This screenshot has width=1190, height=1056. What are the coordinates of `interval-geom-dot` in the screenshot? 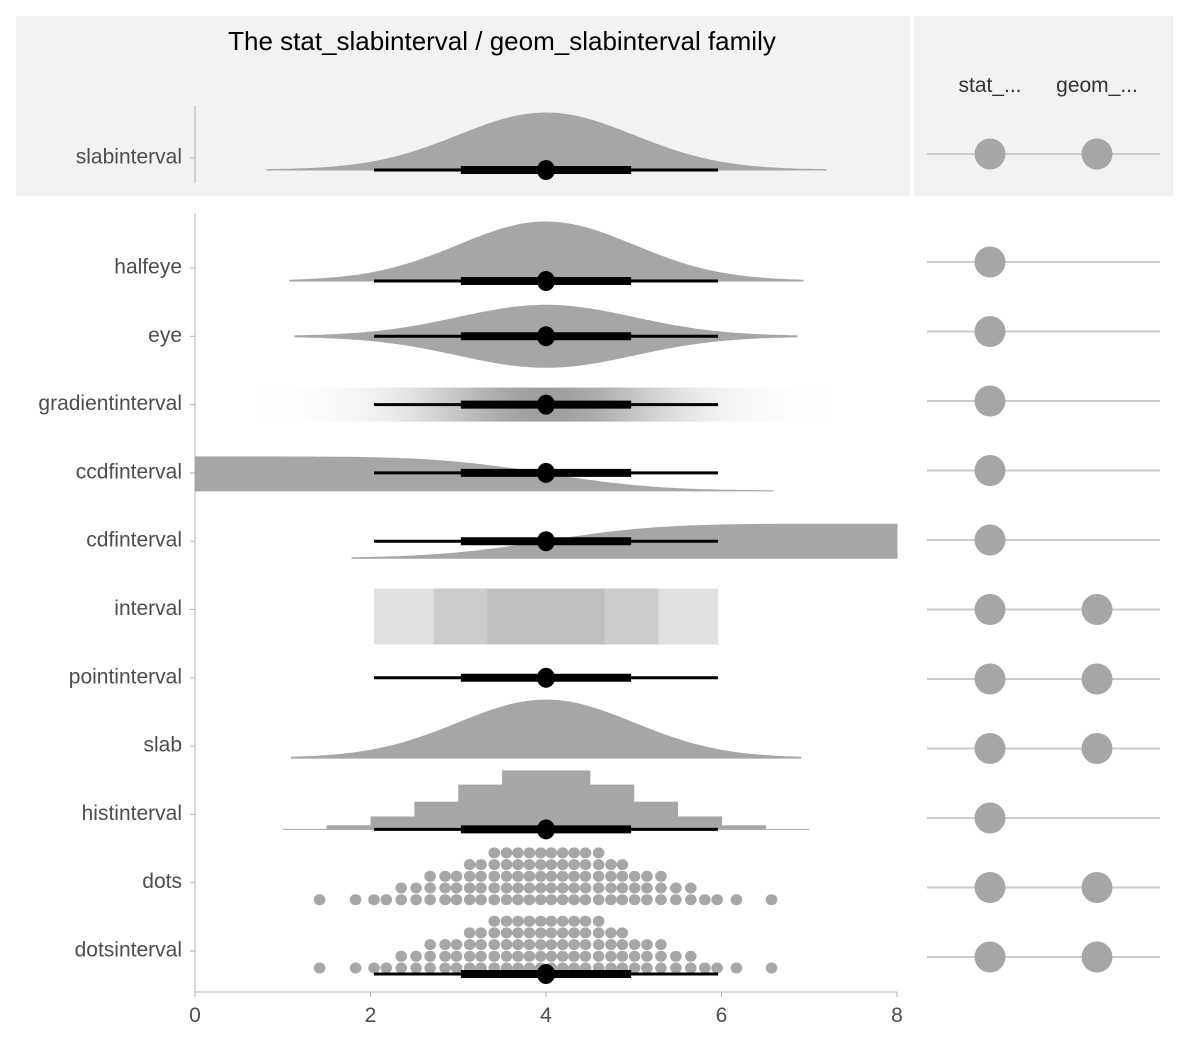 It's located at (1097, 609).